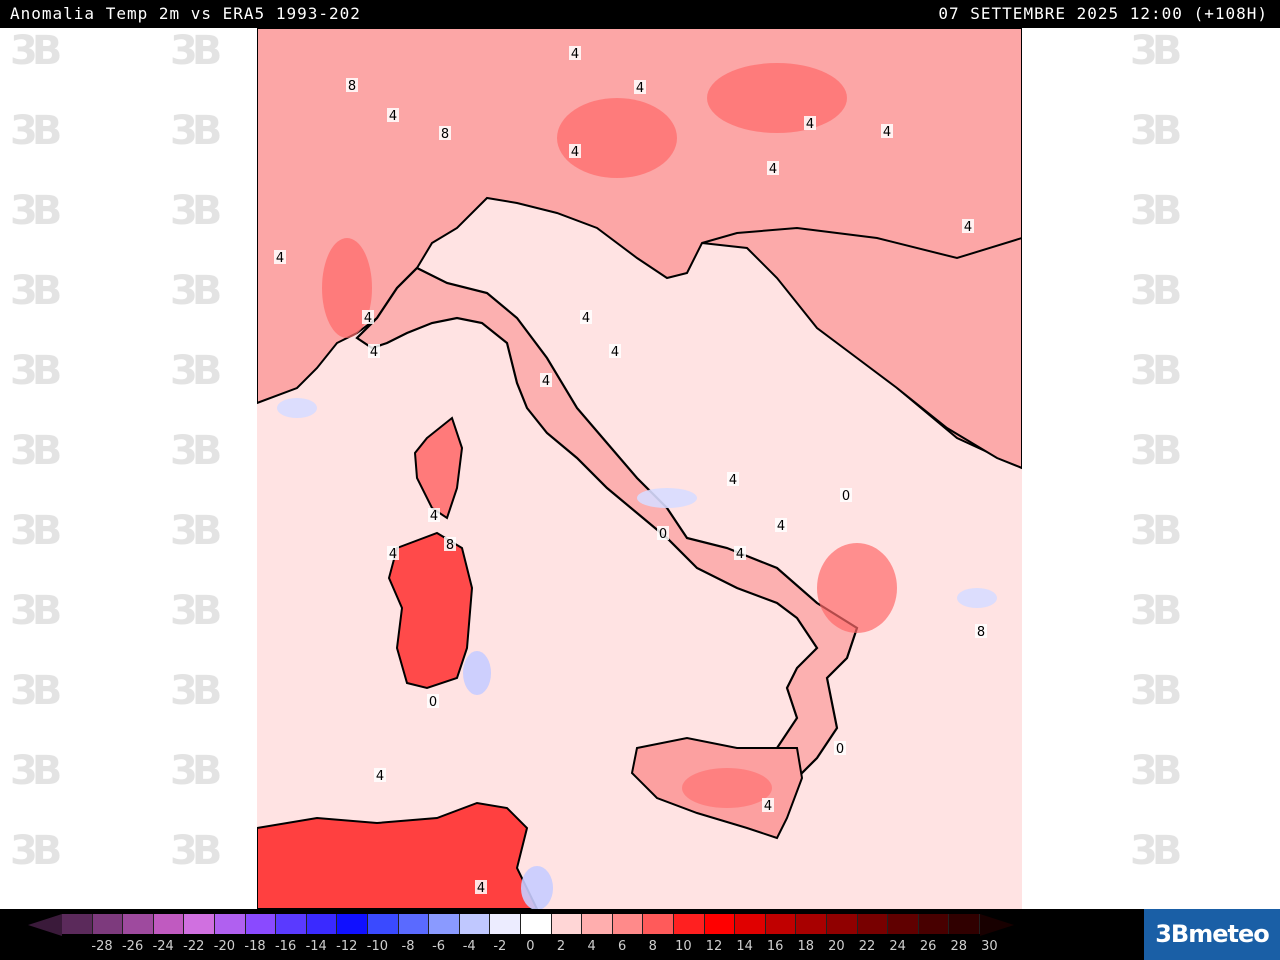 The width and height of the screenshot is (1280, 960). What do you see at coordinates (45, 925) in the screenshot?
I see `colorbar-min-arrow` at bounding box center [45, 925].